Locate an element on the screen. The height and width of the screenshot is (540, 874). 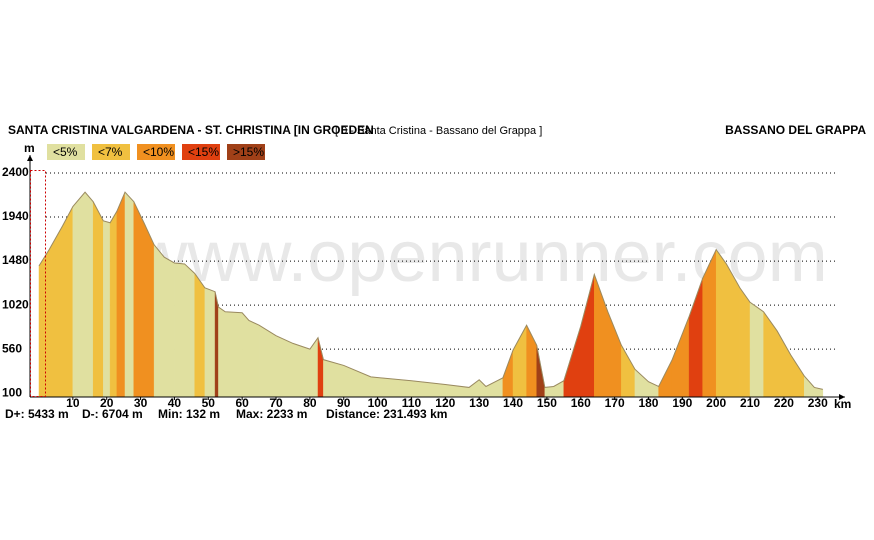
stat: Min: 132 m is located at coordinates (189, 414).